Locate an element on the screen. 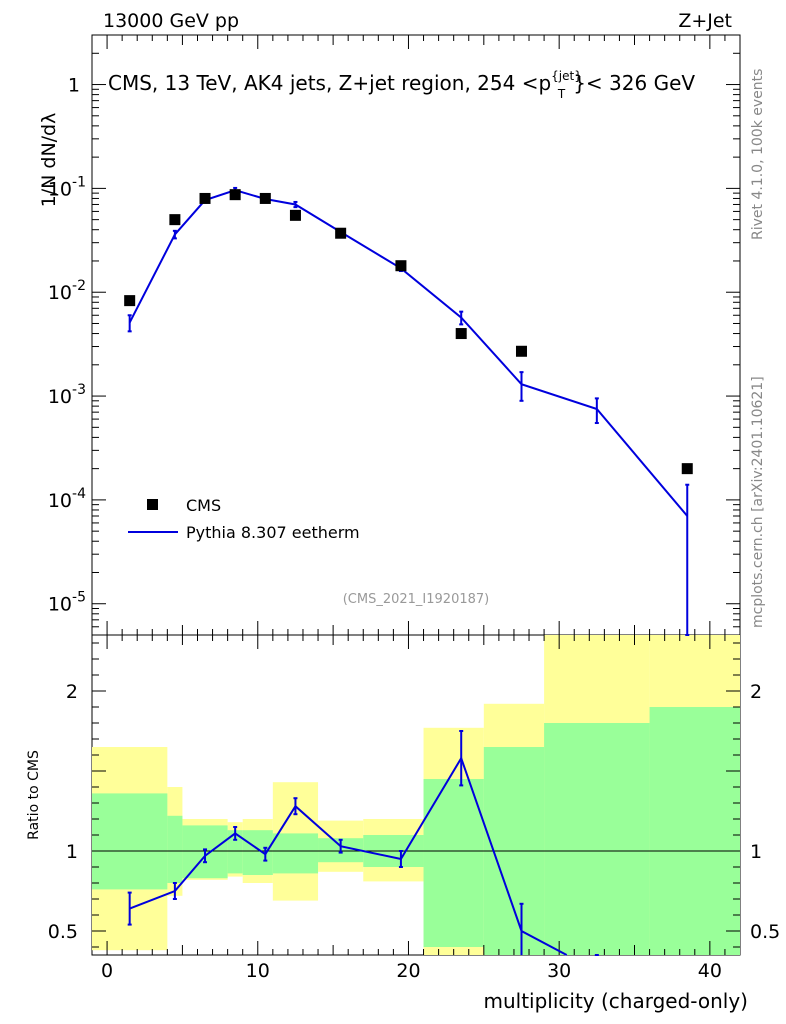  x-tick-label: 20 is located at coordinates (408, 971).